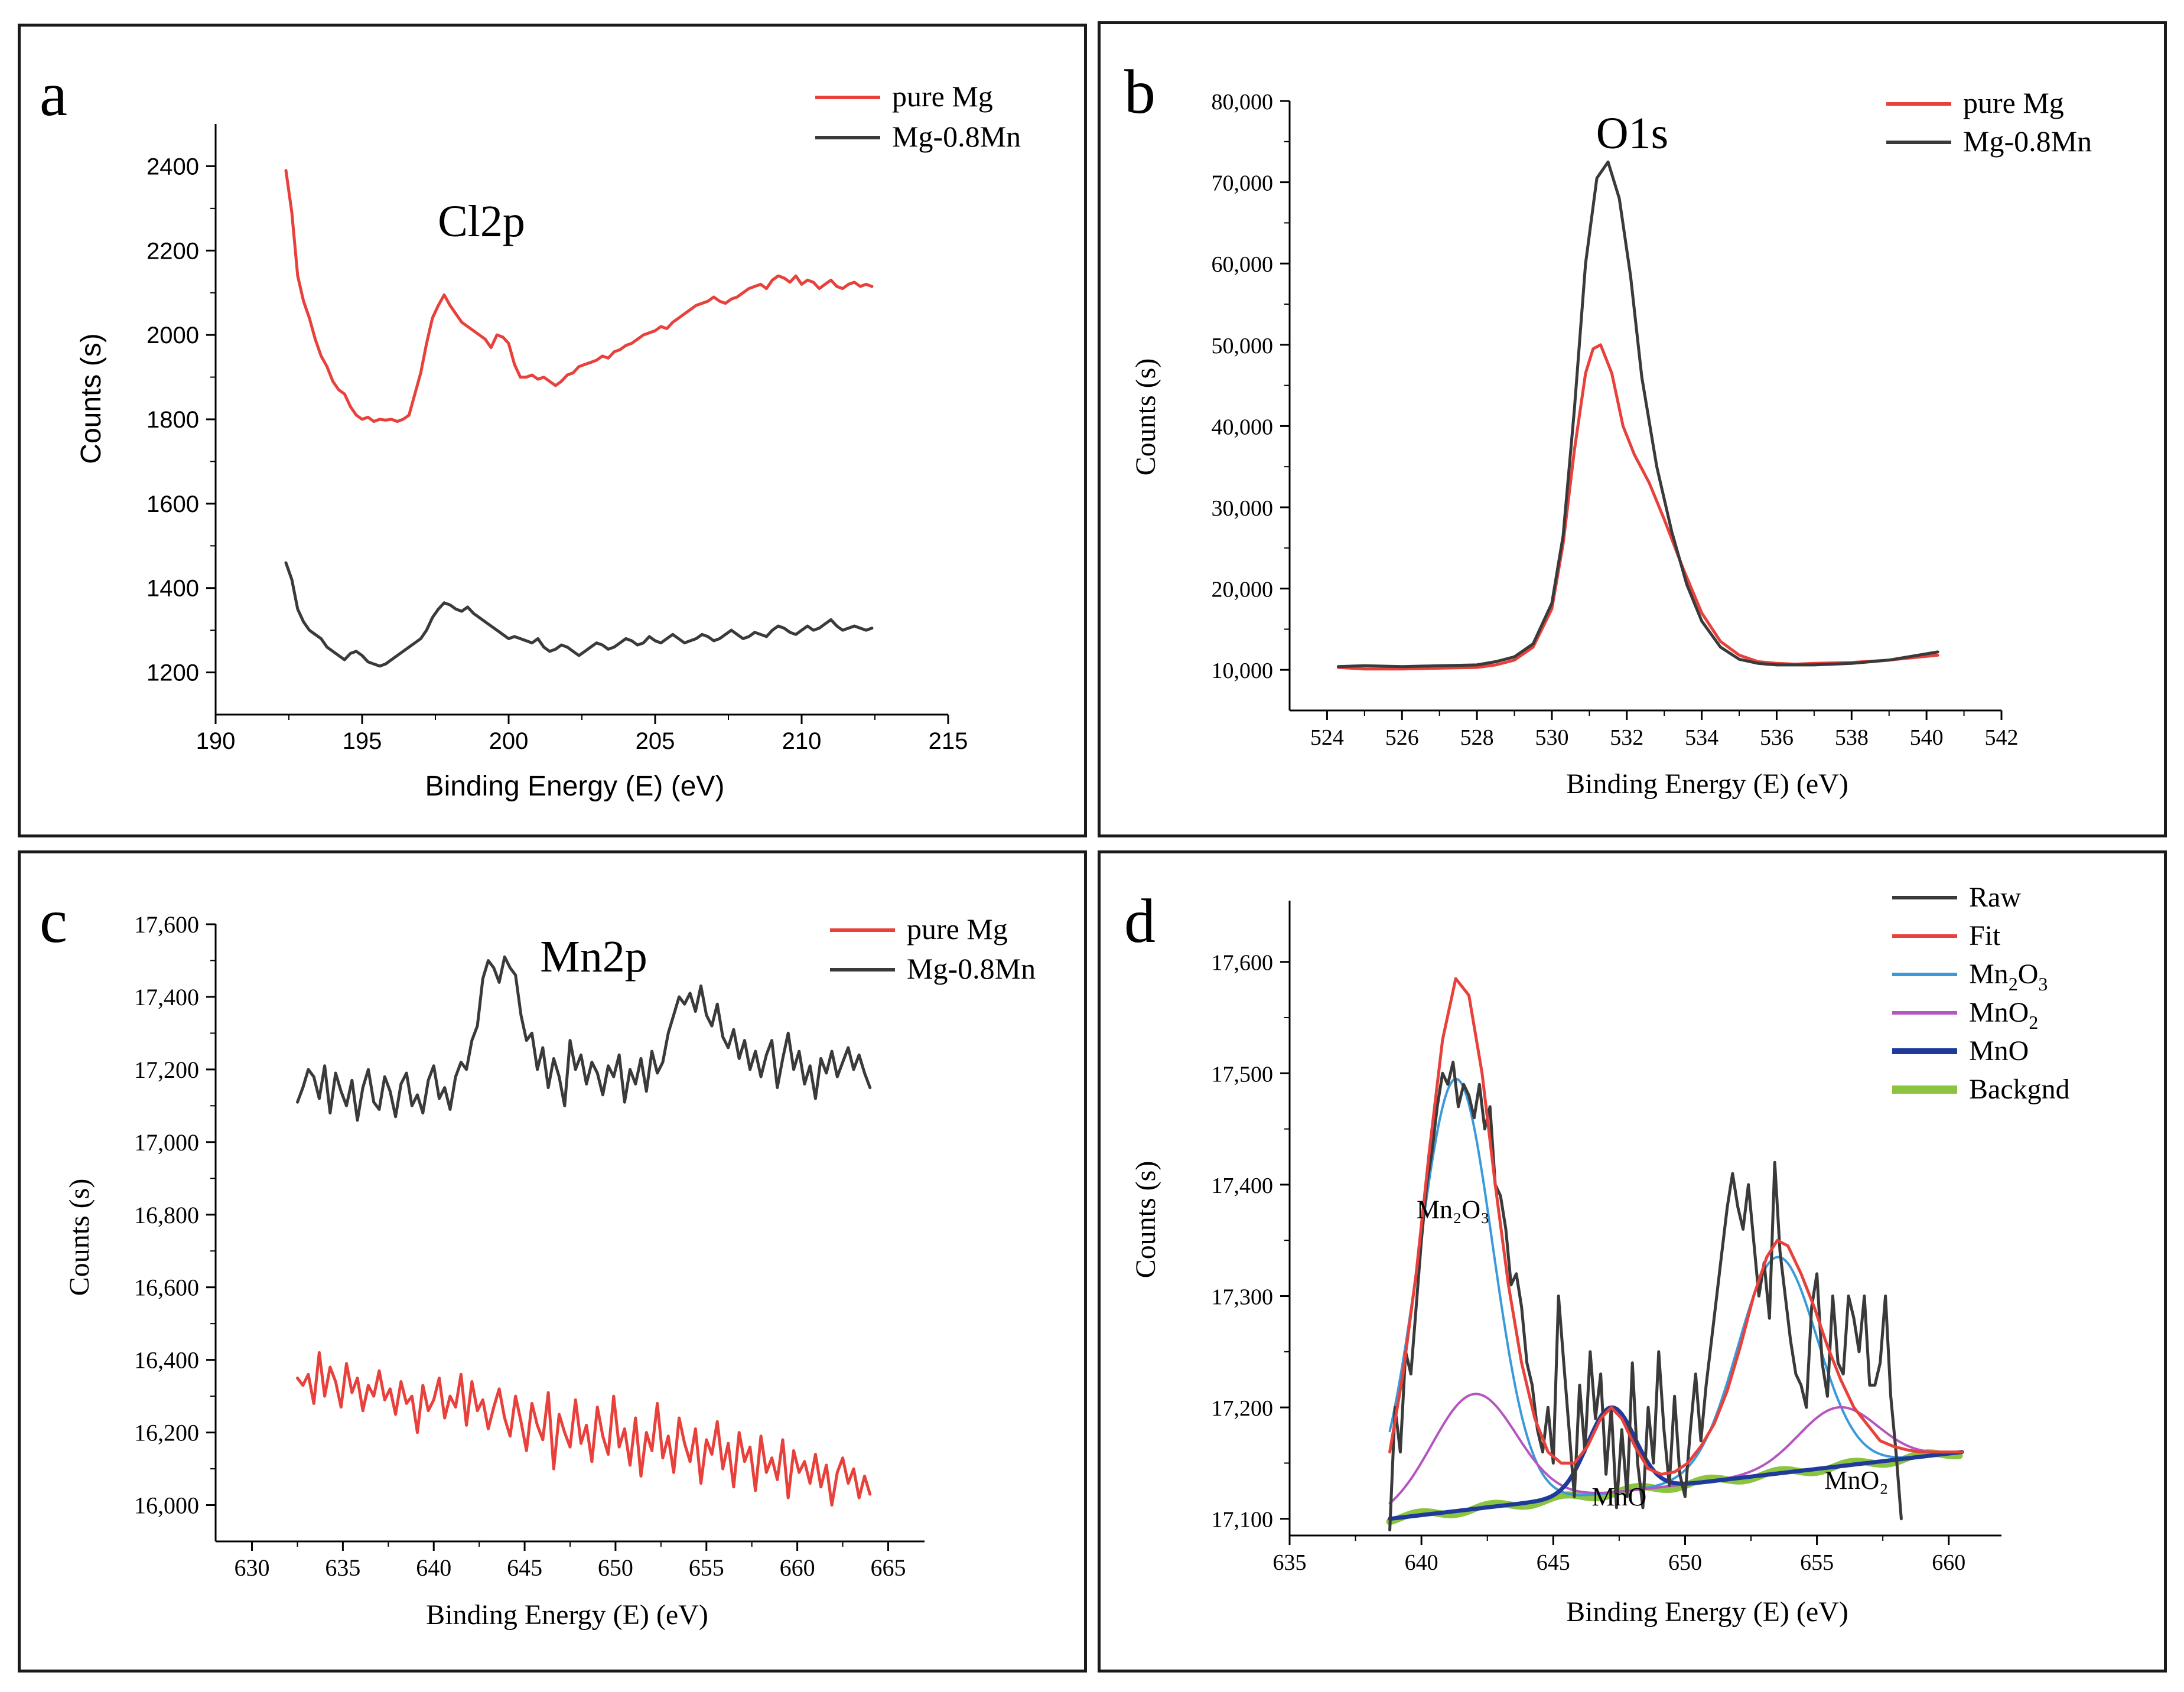 The width and height of the screenshot is (2184, 1692). I want to click on x-tick-label: 524, so click(1327, 737).